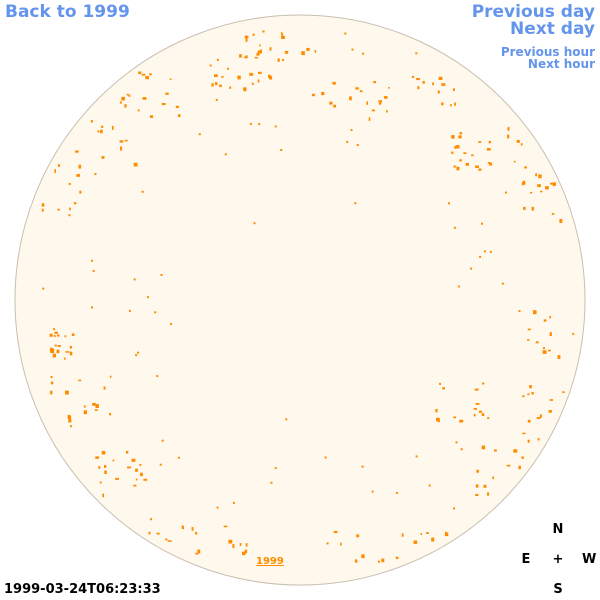 Image resolution: width=600 pixels, height=600 pixels. Describe the element at coordinates (561, 64) in the screenshot. I see `next-hour-link: Next hour` at that location.